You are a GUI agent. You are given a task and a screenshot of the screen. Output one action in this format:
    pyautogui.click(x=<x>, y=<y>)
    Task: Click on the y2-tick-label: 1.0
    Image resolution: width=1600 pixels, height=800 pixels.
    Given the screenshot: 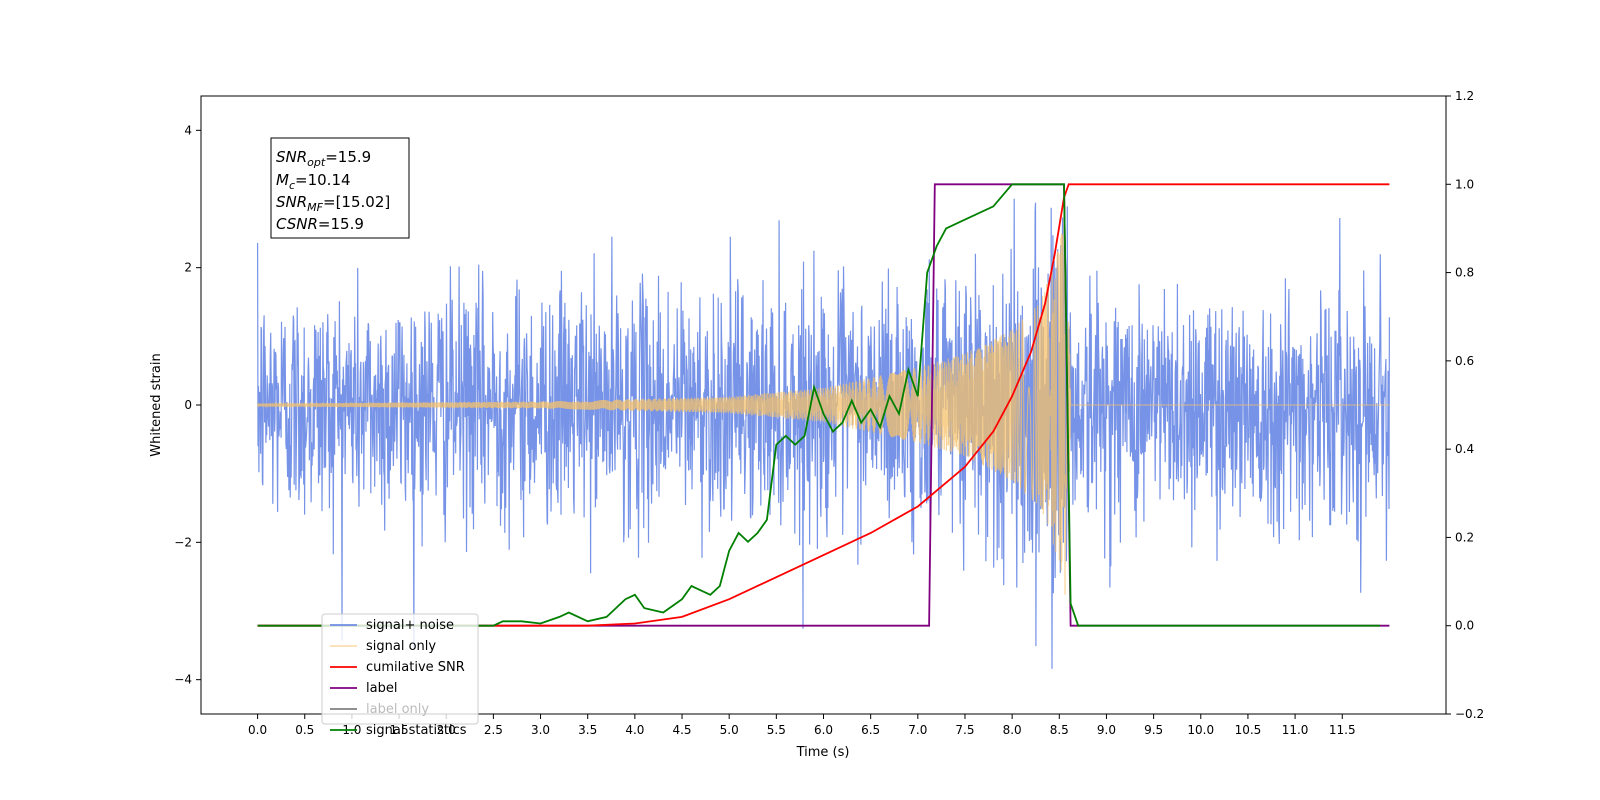 What is the action you would take?
    pyautogui.click(x=1464, y=184)
    